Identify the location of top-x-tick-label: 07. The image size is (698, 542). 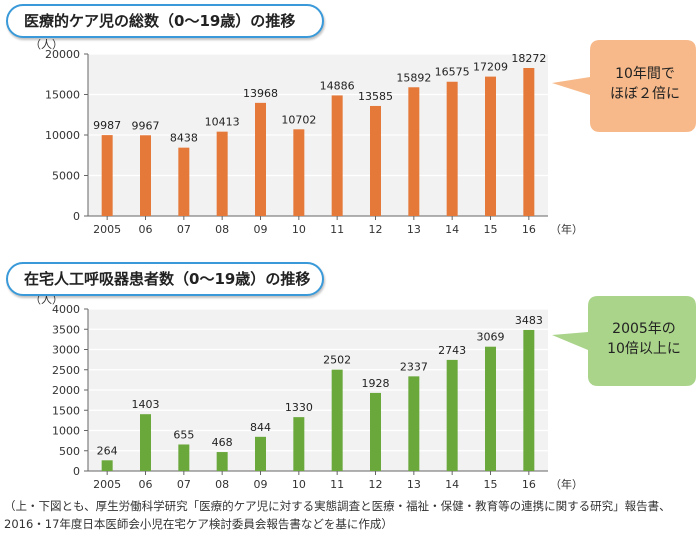
(184, 229).